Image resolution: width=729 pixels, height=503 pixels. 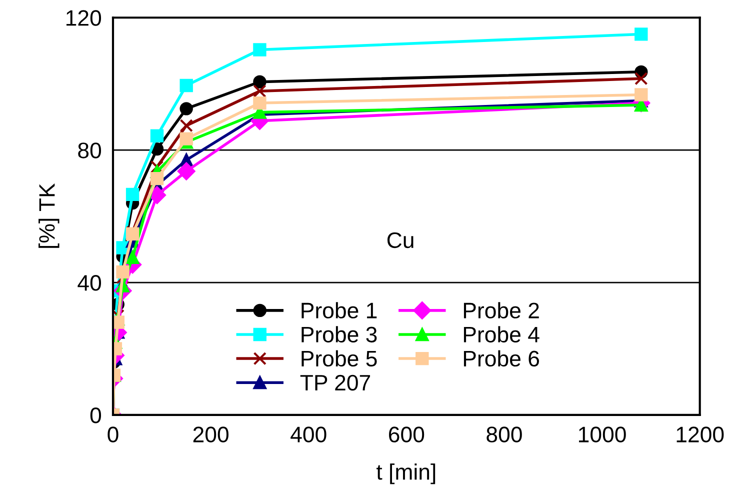 What do you see at coordinates (308, 434) in the screenshot?
I see `x-tick-label: 400` at bounding box center [308, 434].